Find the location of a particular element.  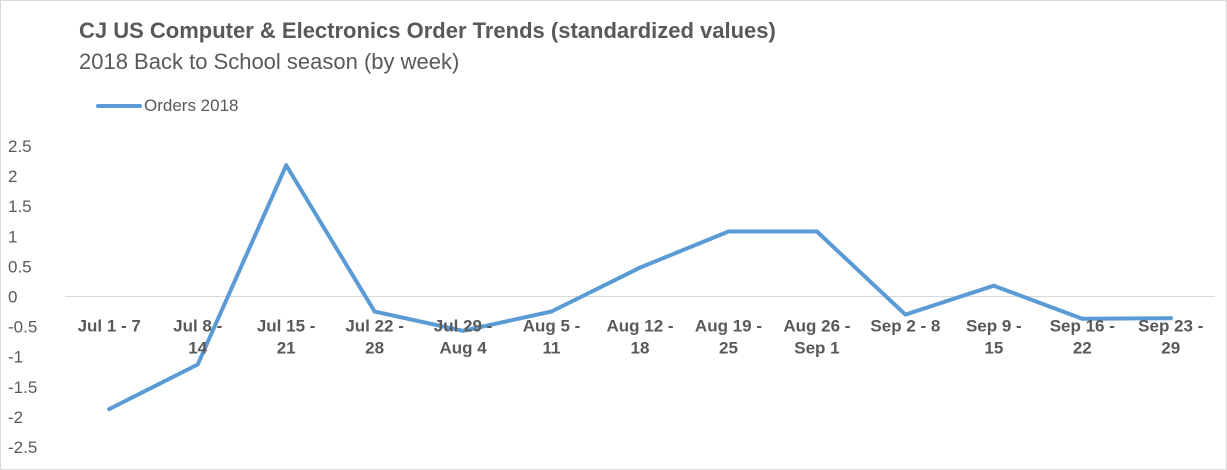

x-tick-label: Sep 9 - is located at coordinates (994, 326).